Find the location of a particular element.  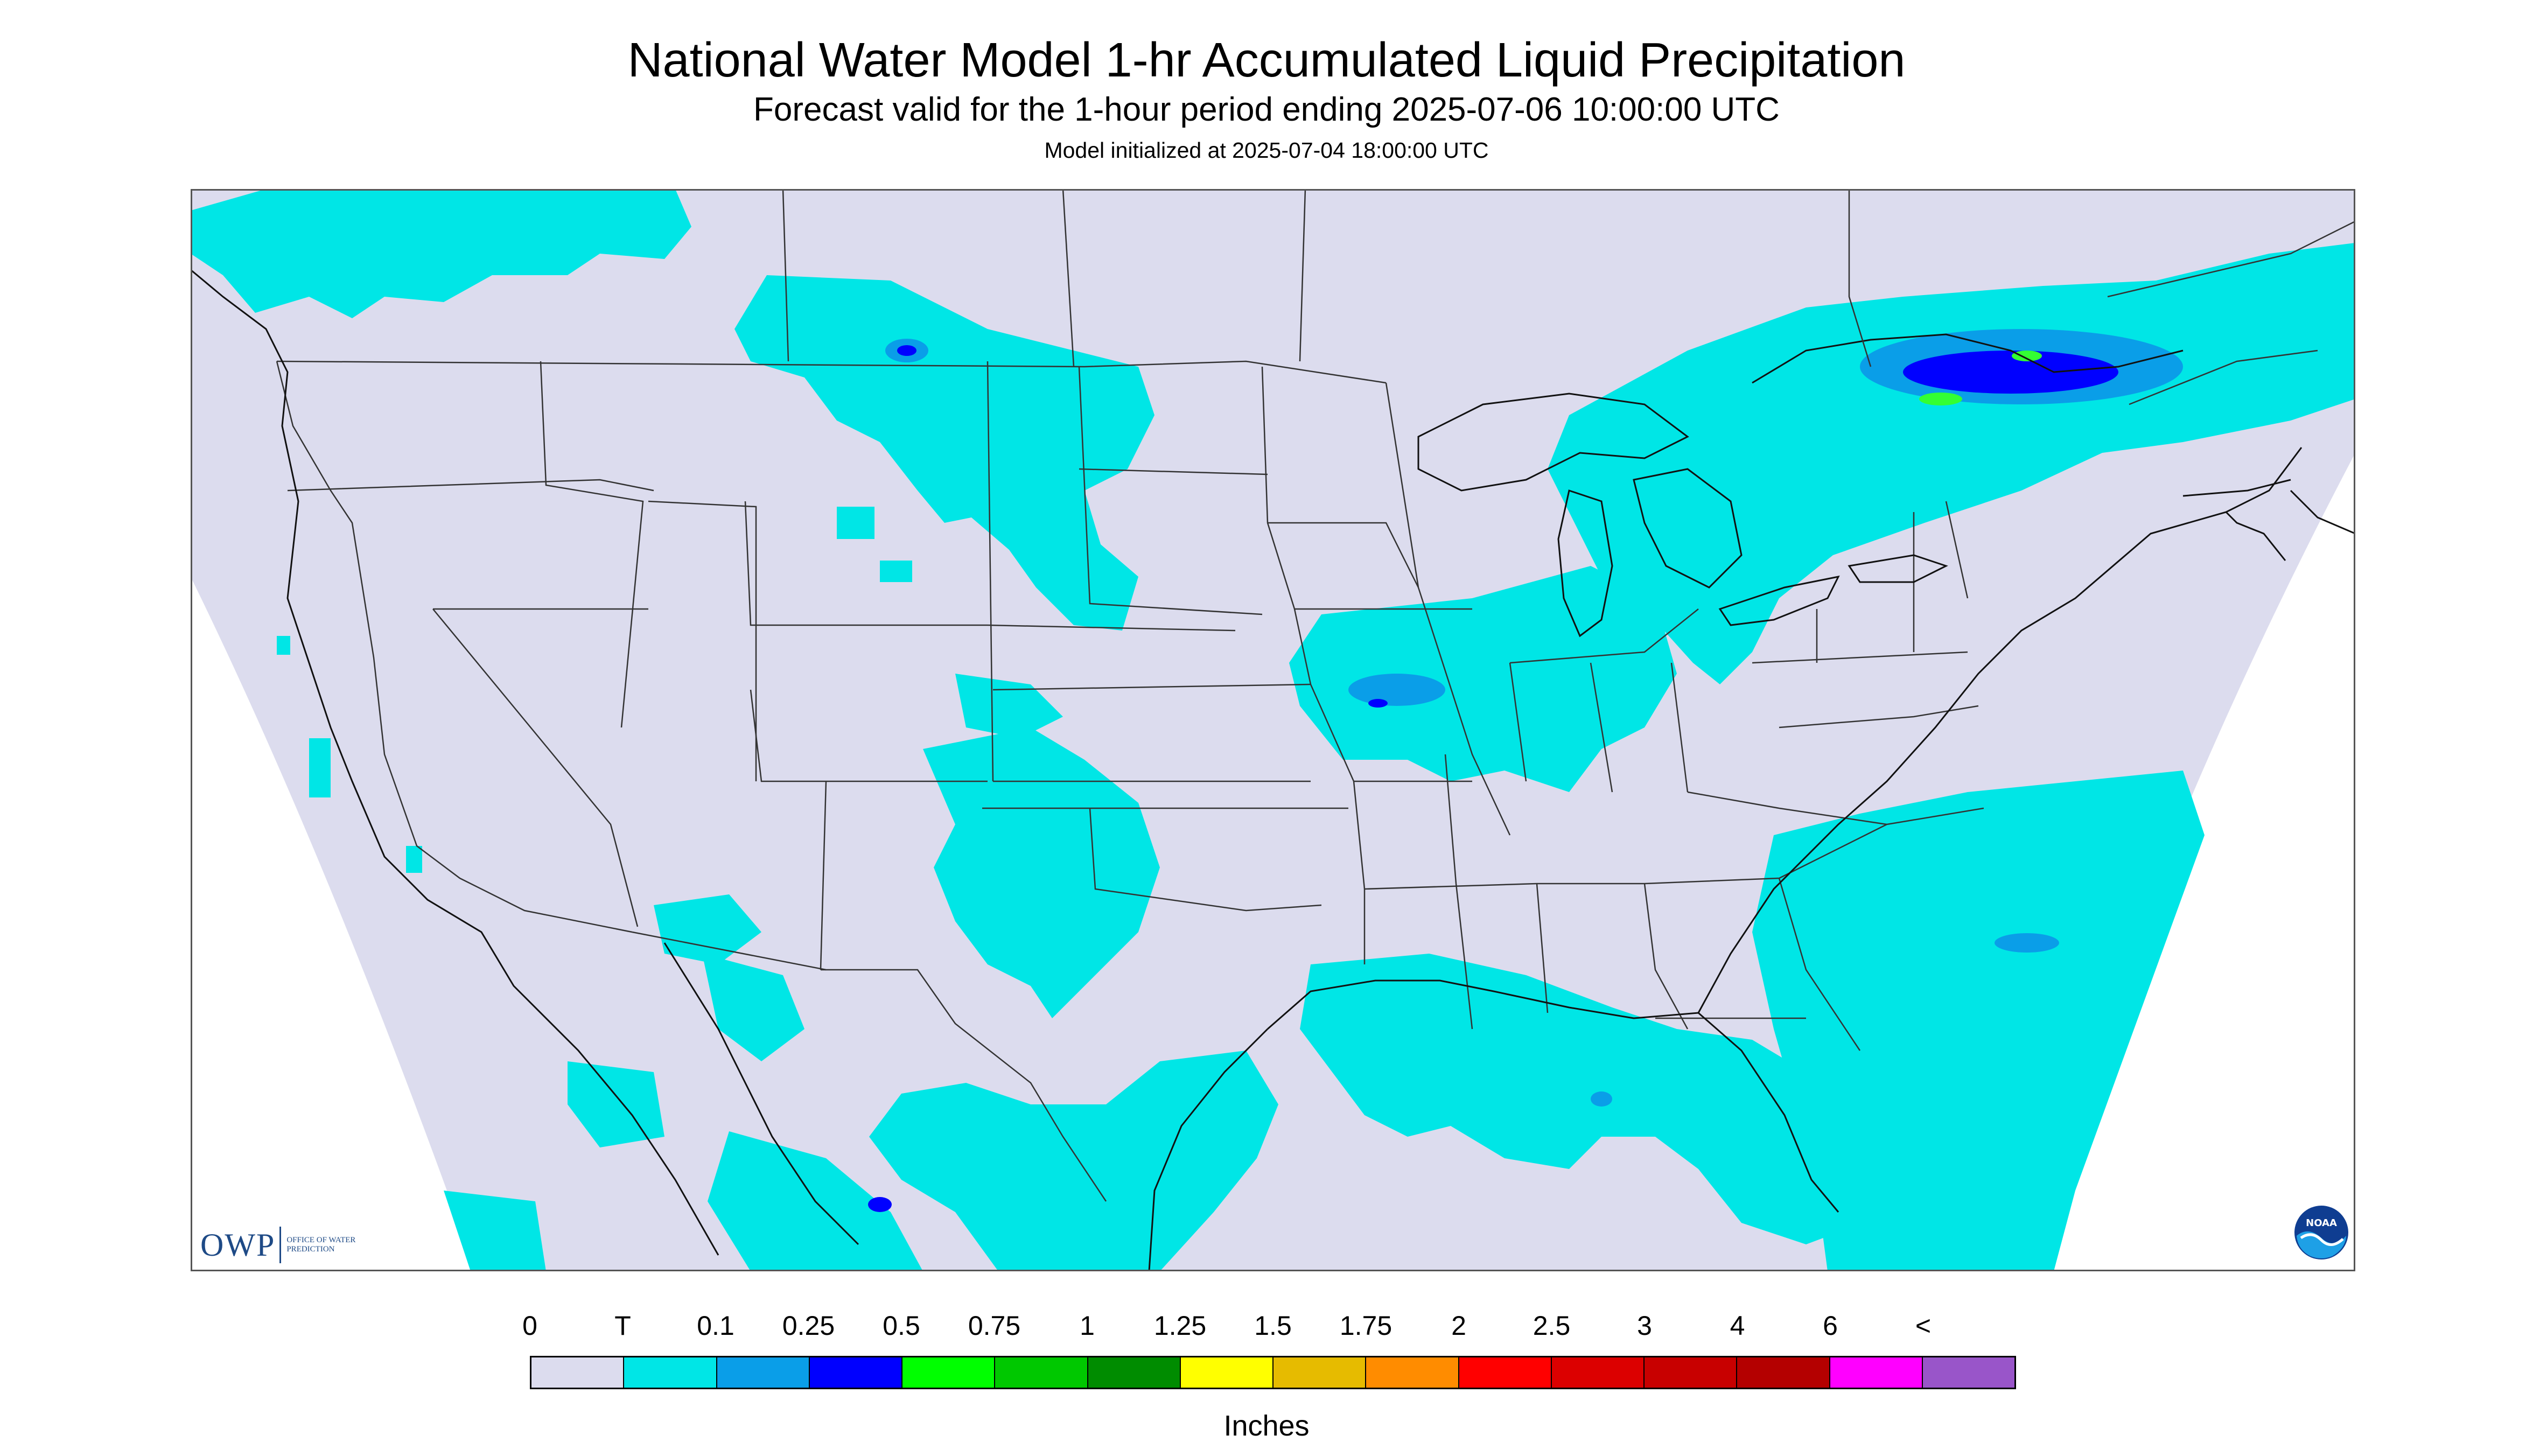

precip-heavy-cells is located at coordinates (1980, 378).